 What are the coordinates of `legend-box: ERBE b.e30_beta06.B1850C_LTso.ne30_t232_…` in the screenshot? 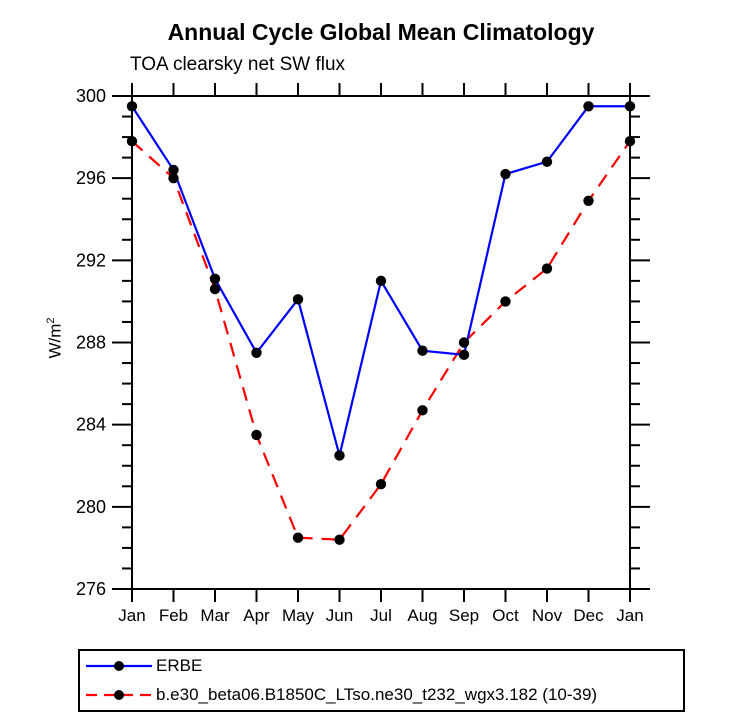 It's located at (381, 680).